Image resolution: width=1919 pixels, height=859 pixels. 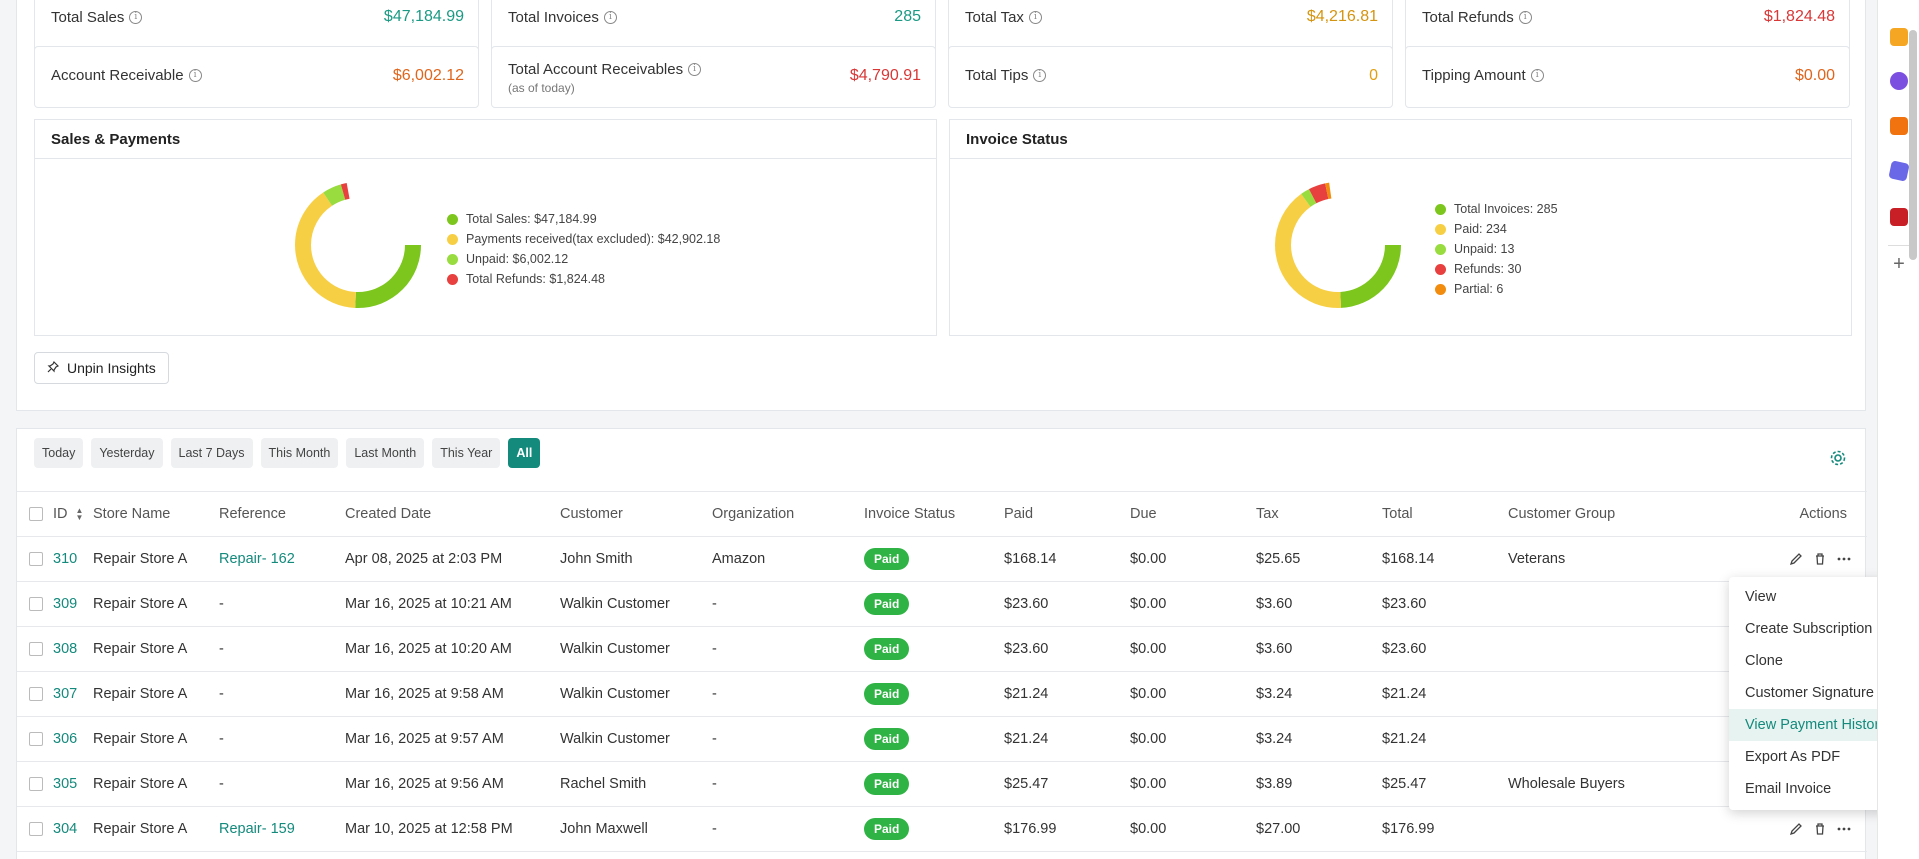 What do you see at coordinates (1445, 784) in the screenshot?
I see `cell-total: $25.47` at bounding box center [1445, 784].